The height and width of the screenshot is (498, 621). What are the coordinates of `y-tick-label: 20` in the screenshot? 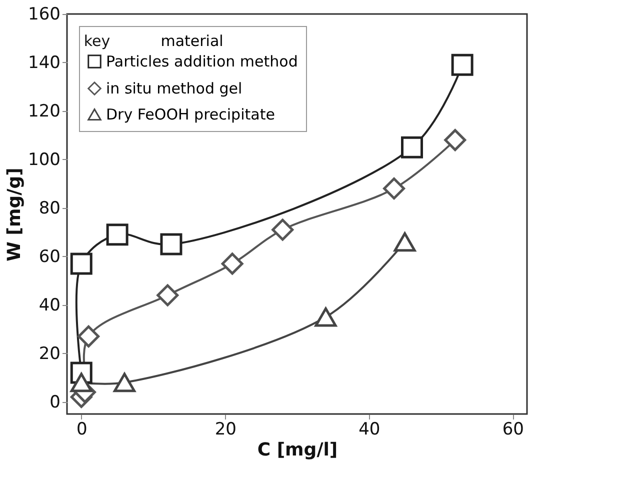 It's located at (49, 354).